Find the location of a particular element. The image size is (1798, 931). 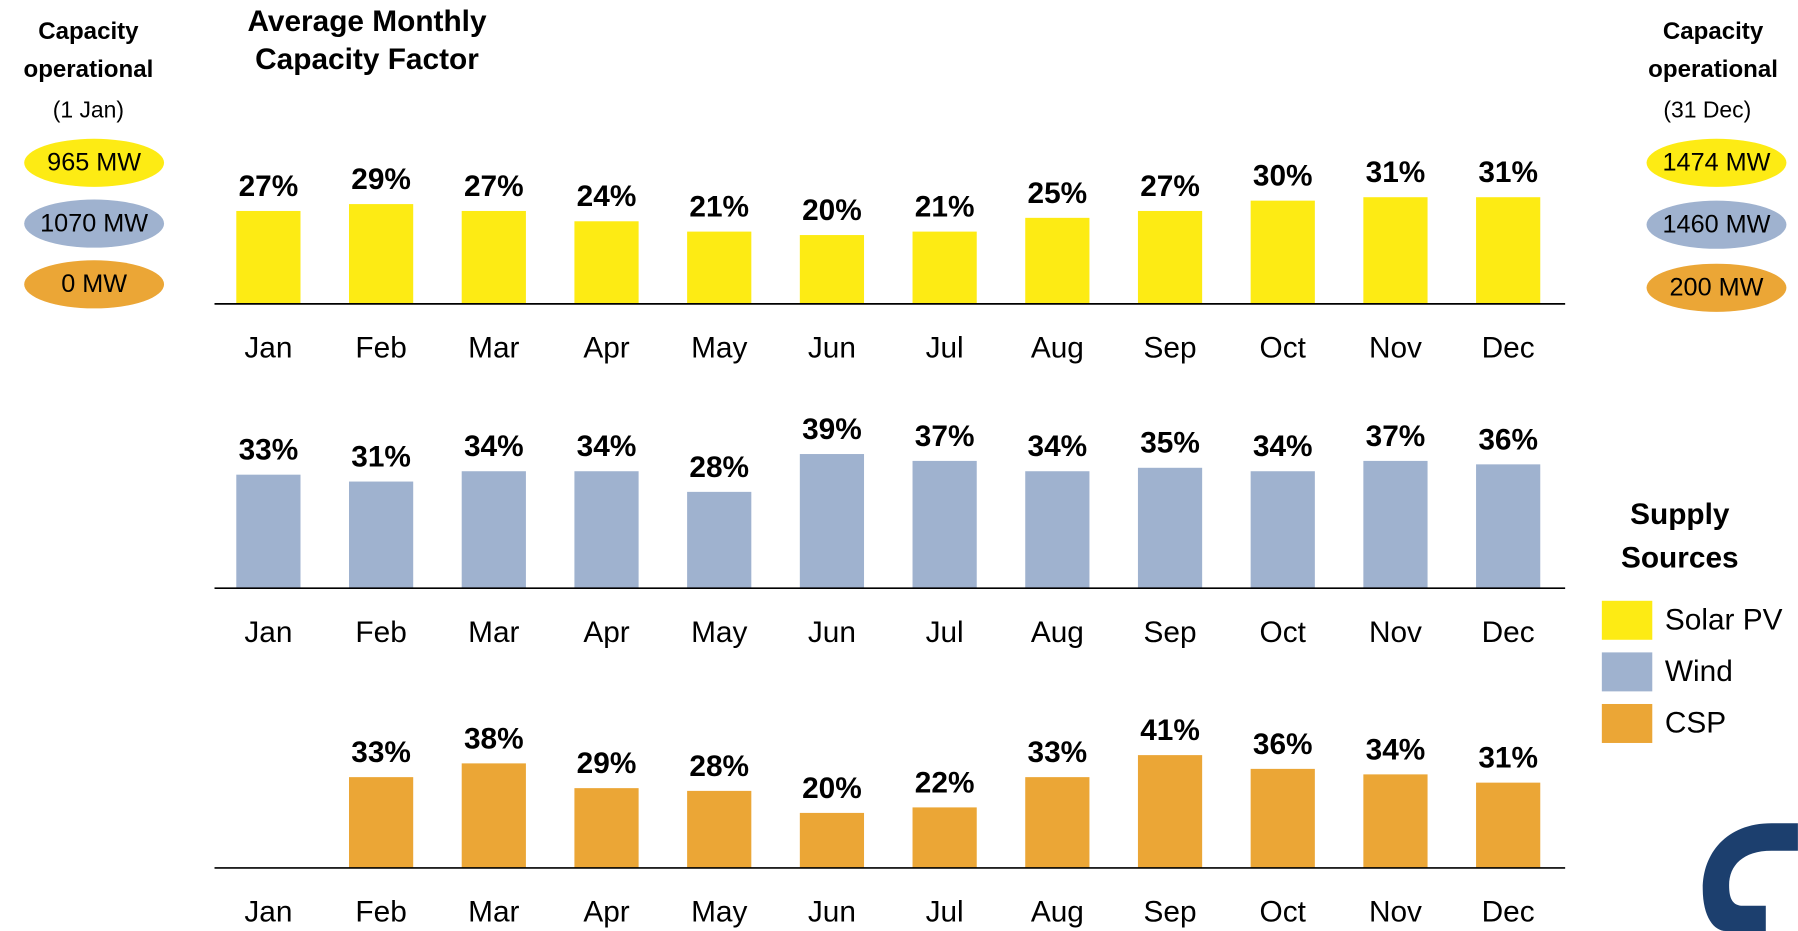

value-label: 39% is located at coordinates (832, 429).